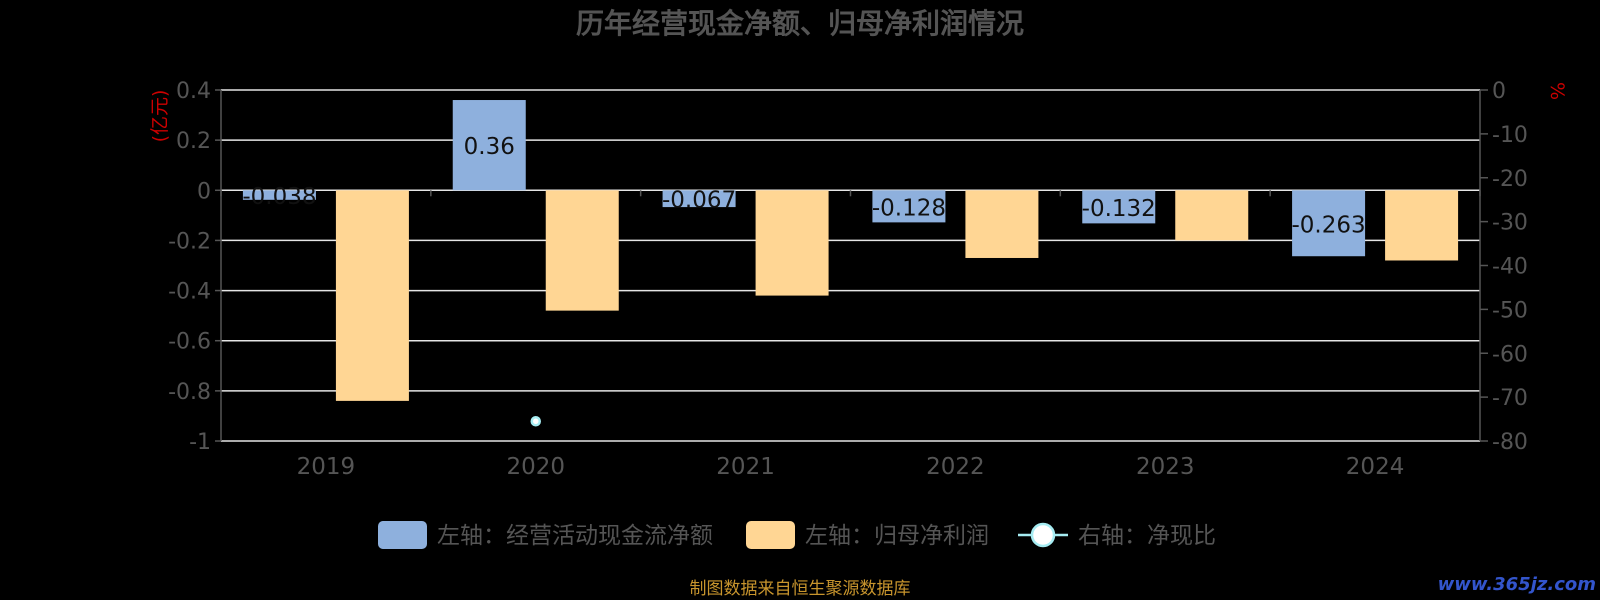 The height and width of the screenshot is (600, 1600). Describe the element at coordinates (189, 392) in the screenshot. I see `left-axis-tick-label: -0.8` at that location.